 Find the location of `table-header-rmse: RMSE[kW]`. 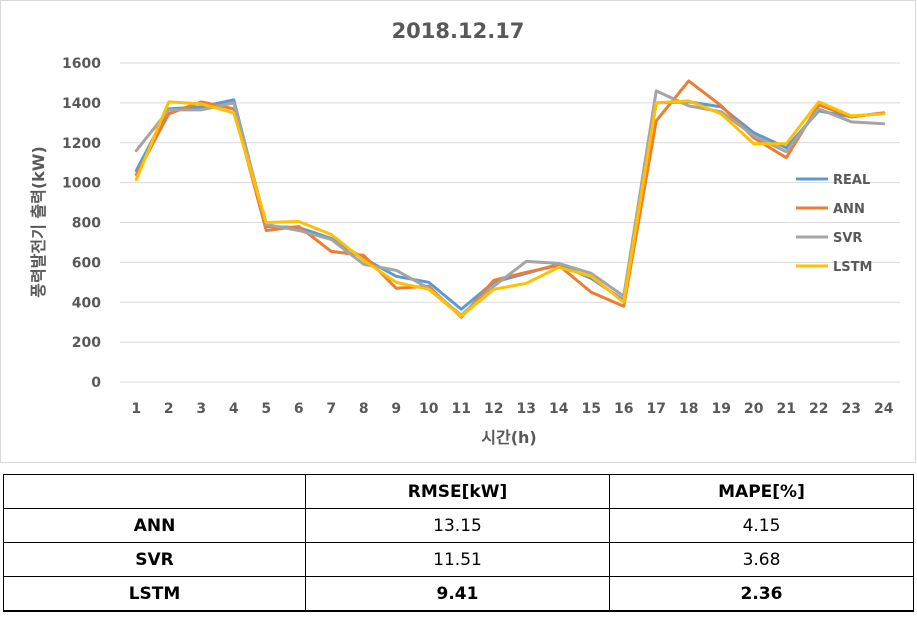

table-header-rmse: RMSE[kW] is located at coordinates (457, 491).